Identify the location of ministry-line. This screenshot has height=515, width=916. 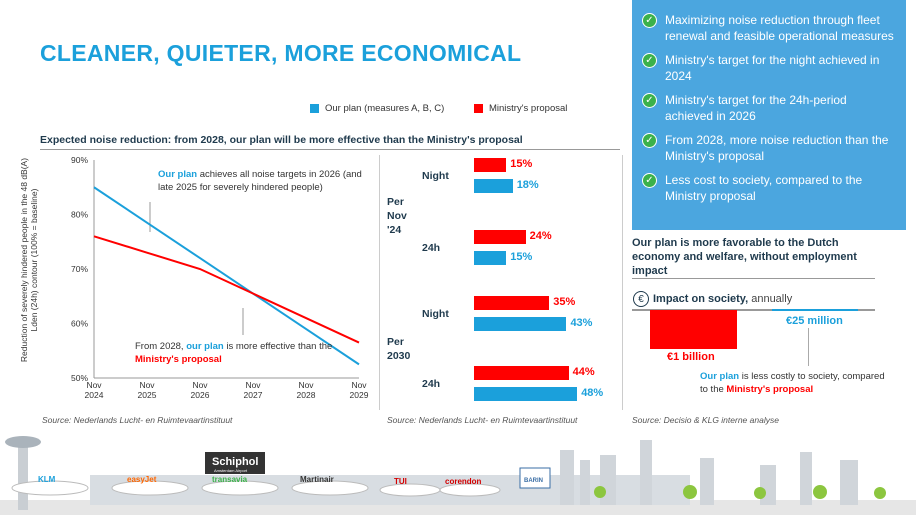
(226, 289).